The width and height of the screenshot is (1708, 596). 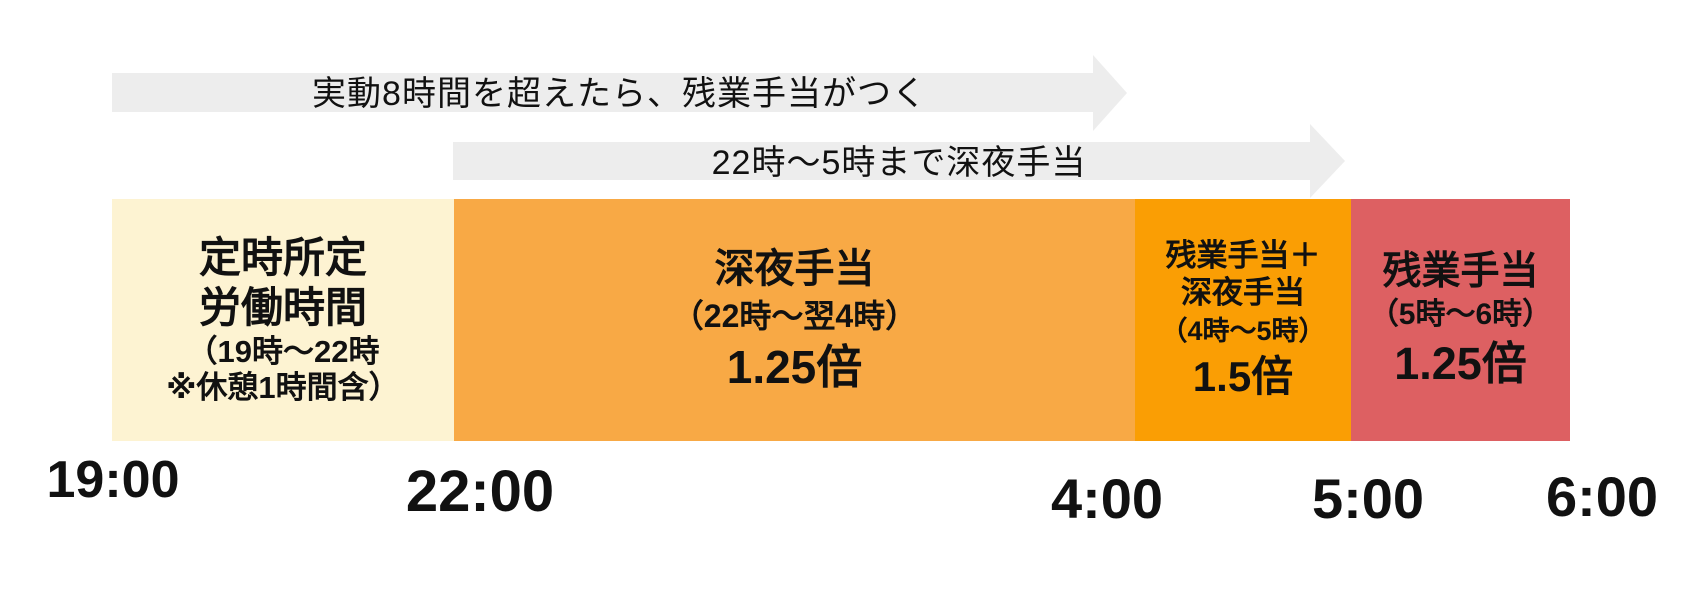 What do you see at coordinates (1602, 496) in the screenshot?
I see `time-tick-6-00: 6:00` at bounding box center [1602, 496].